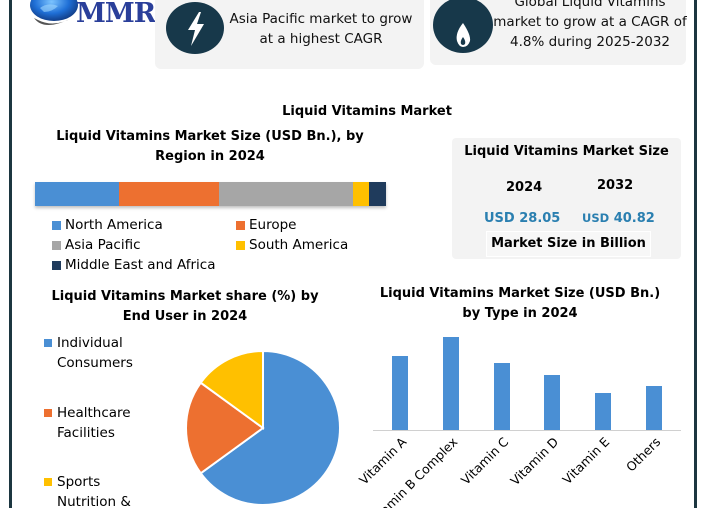 This screenshot has width=704, height=508. Describe the element at coordinates (552, 402) in the screenshot. I see `bar-vitamin-d` at that location.